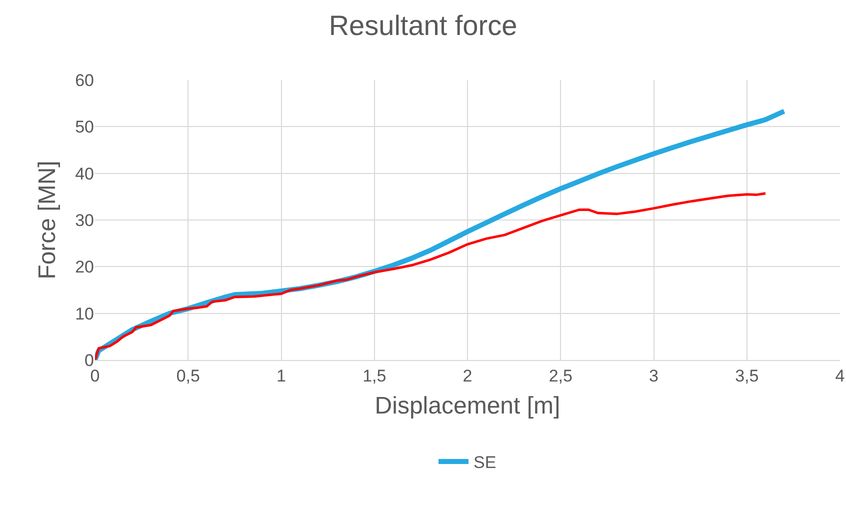  What do you see at coordinates (840, 376) in the screenshot?
I see `x-tick-label: 4` at bounding box center [840, 376].